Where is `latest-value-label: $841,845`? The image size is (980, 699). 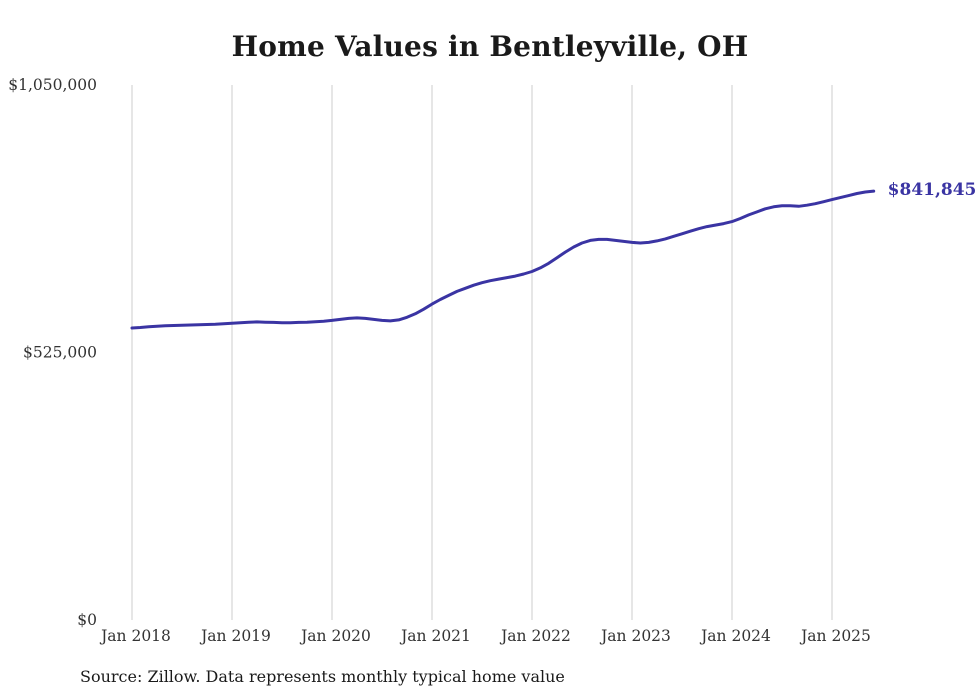
latest-value-label: $841,845 is located at coordinates (932, 190).